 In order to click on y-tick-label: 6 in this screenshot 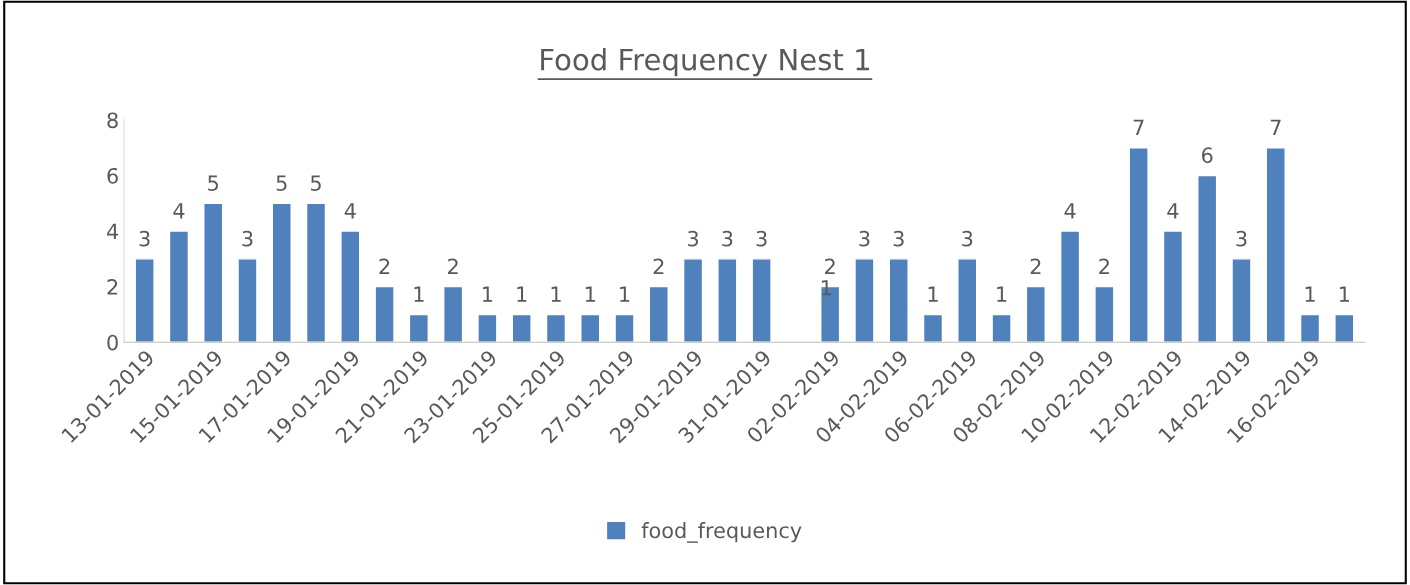, I will do `click(112, 175)`.